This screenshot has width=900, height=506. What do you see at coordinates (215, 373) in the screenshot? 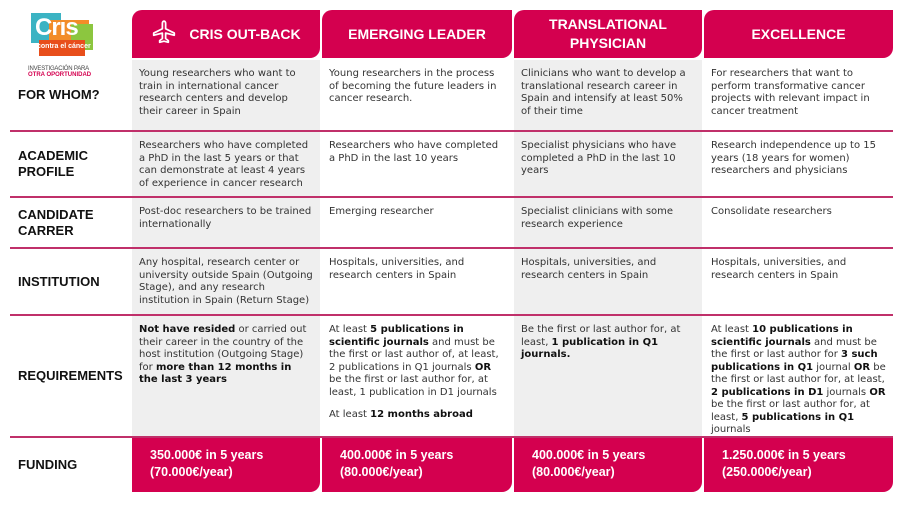
I see `bold-text: more than 12 months in the last 3 years` at bounding box center [215, 373].